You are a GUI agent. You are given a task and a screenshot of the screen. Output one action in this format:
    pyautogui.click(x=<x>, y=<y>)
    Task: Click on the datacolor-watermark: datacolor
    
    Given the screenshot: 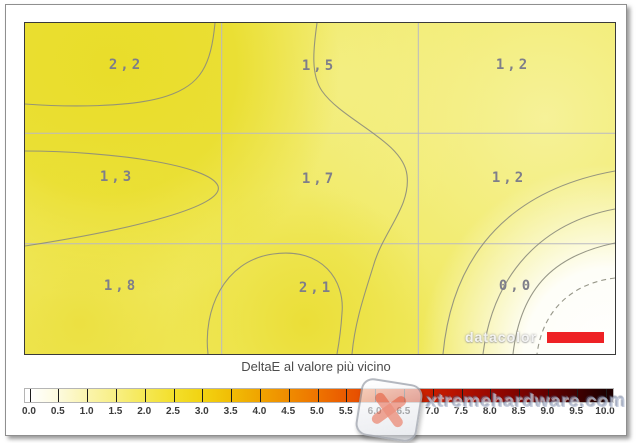 What is the action you would take?
    pyautogui.click(x=501, y=337)
    